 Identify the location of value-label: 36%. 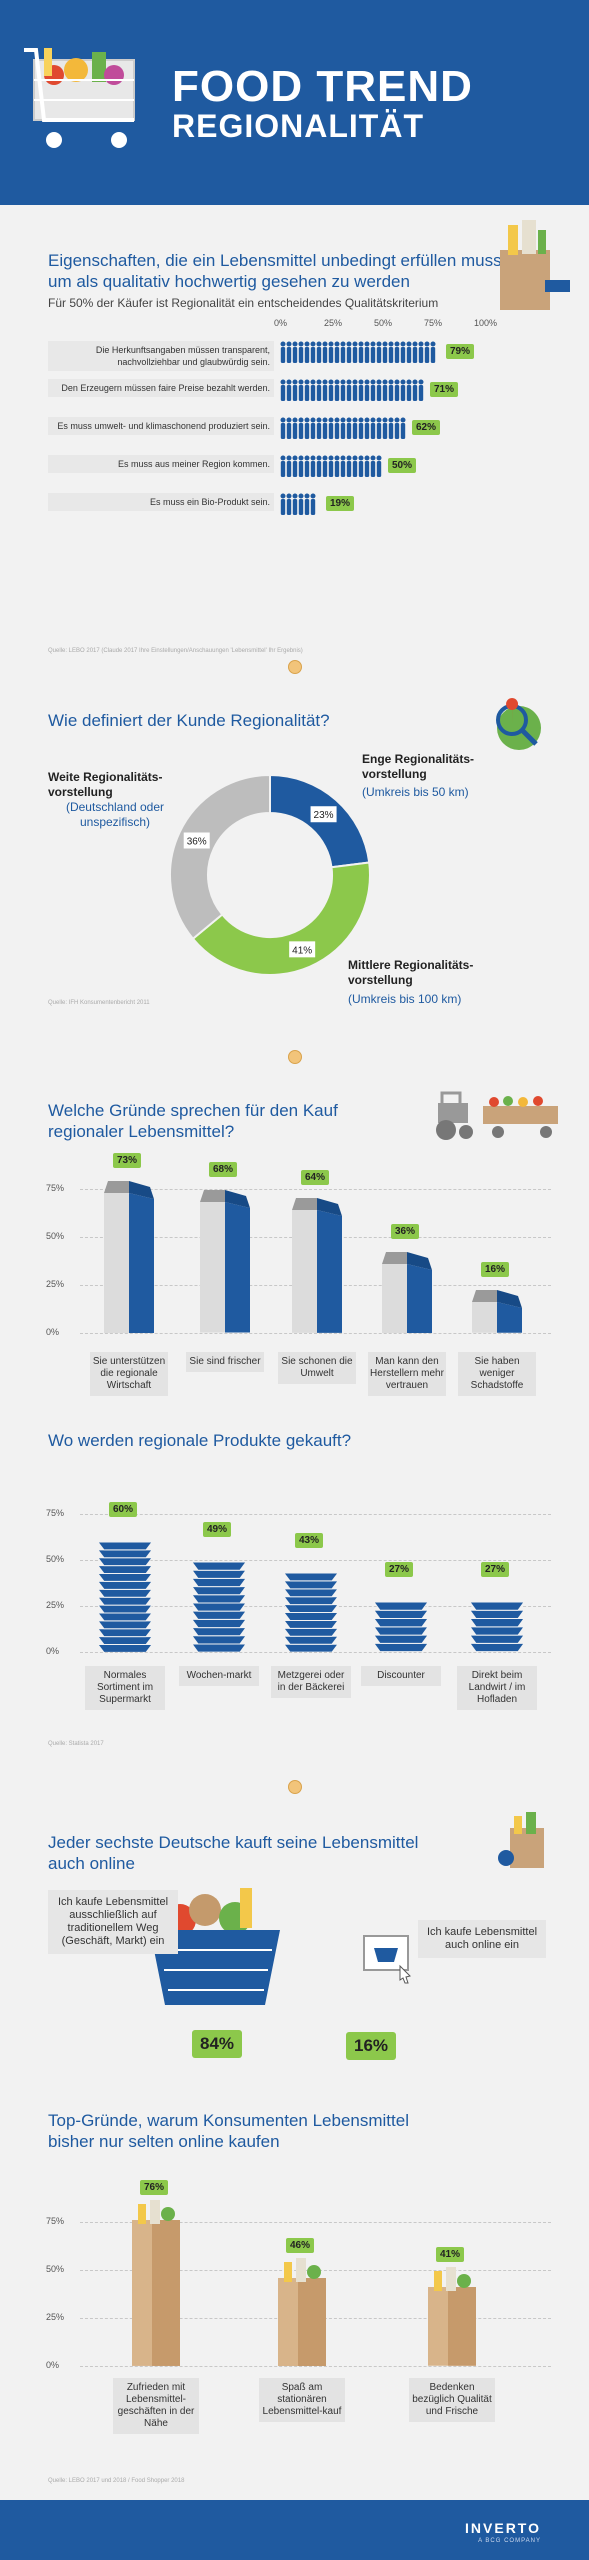
(197, 842).